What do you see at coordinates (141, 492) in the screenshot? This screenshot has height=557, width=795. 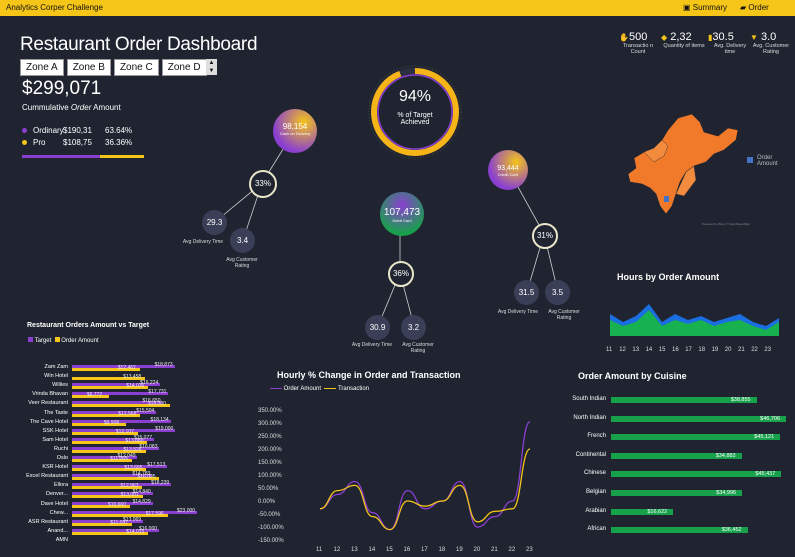 I see `target-label: $14,840` at bounding box center [141, 492].